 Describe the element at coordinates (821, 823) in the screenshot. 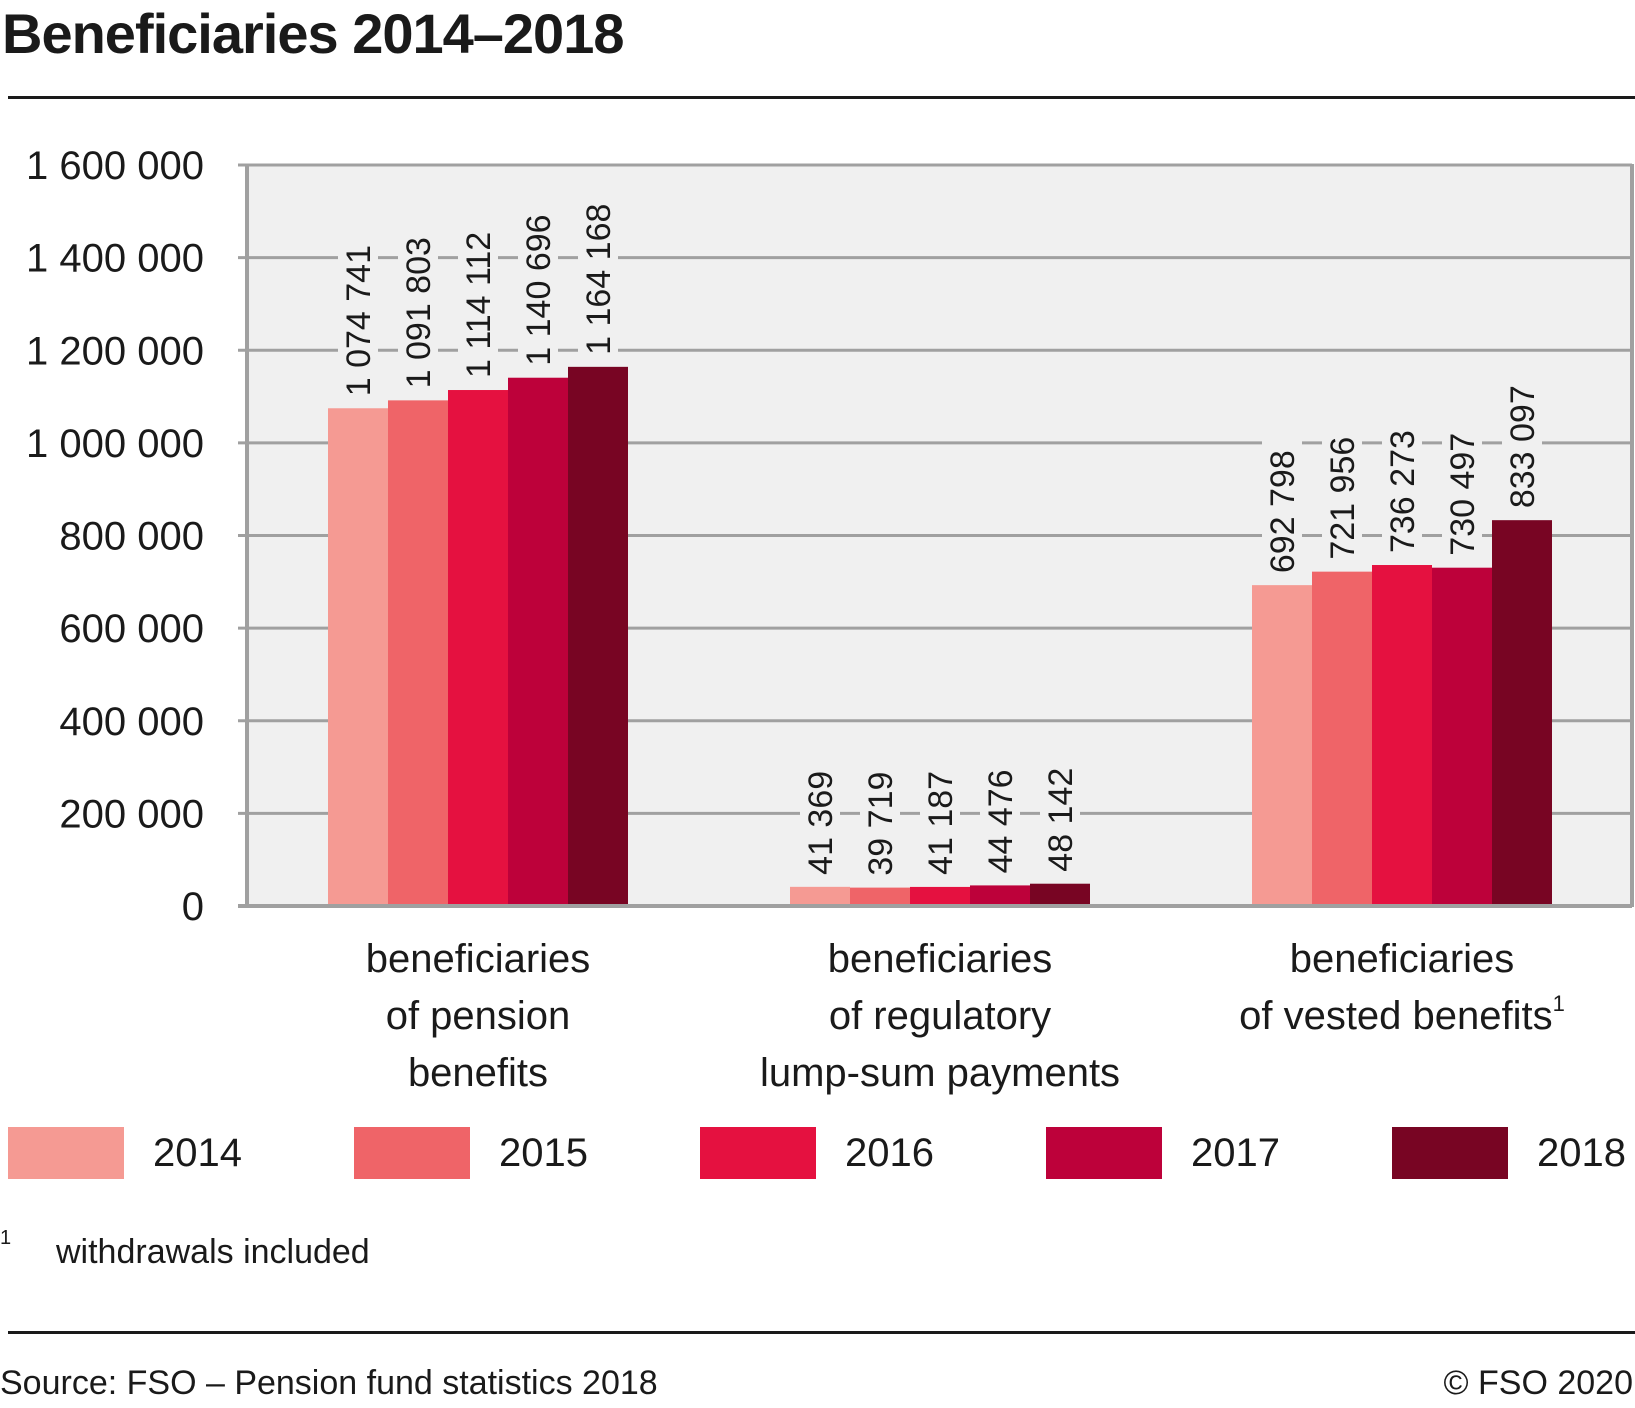

I see `data-label: 41 369` at that location.